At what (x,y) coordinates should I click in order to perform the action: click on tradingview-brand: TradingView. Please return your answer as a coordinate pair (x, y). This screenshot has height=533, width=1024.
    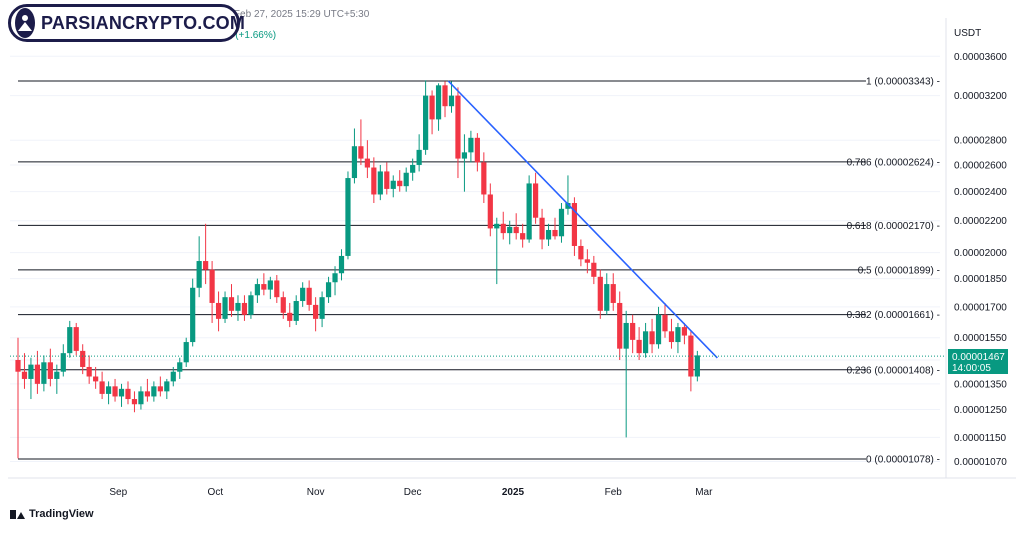
    Looking at the image, I should click on (52, 514).